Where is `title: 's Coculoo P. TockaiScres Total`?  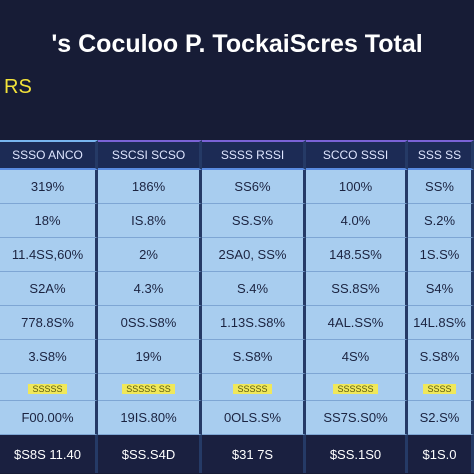 title: 's Coculoo P. TockaiScres Total is located at coordinates (237, 44).